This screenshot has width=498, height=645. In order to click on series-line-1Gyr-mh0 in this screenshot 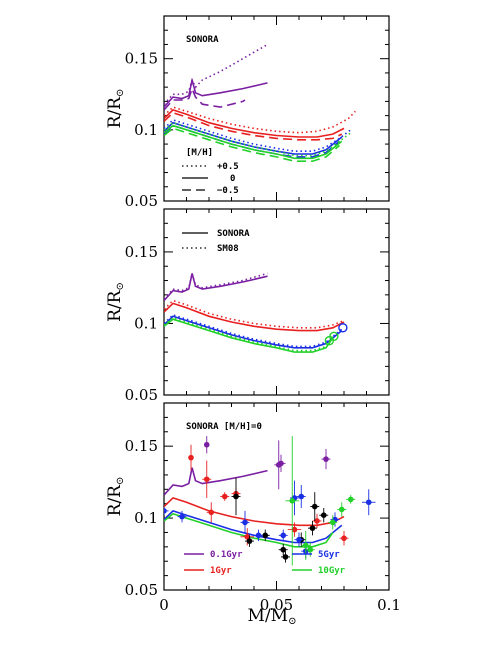, I will do `click(254, 123)`.